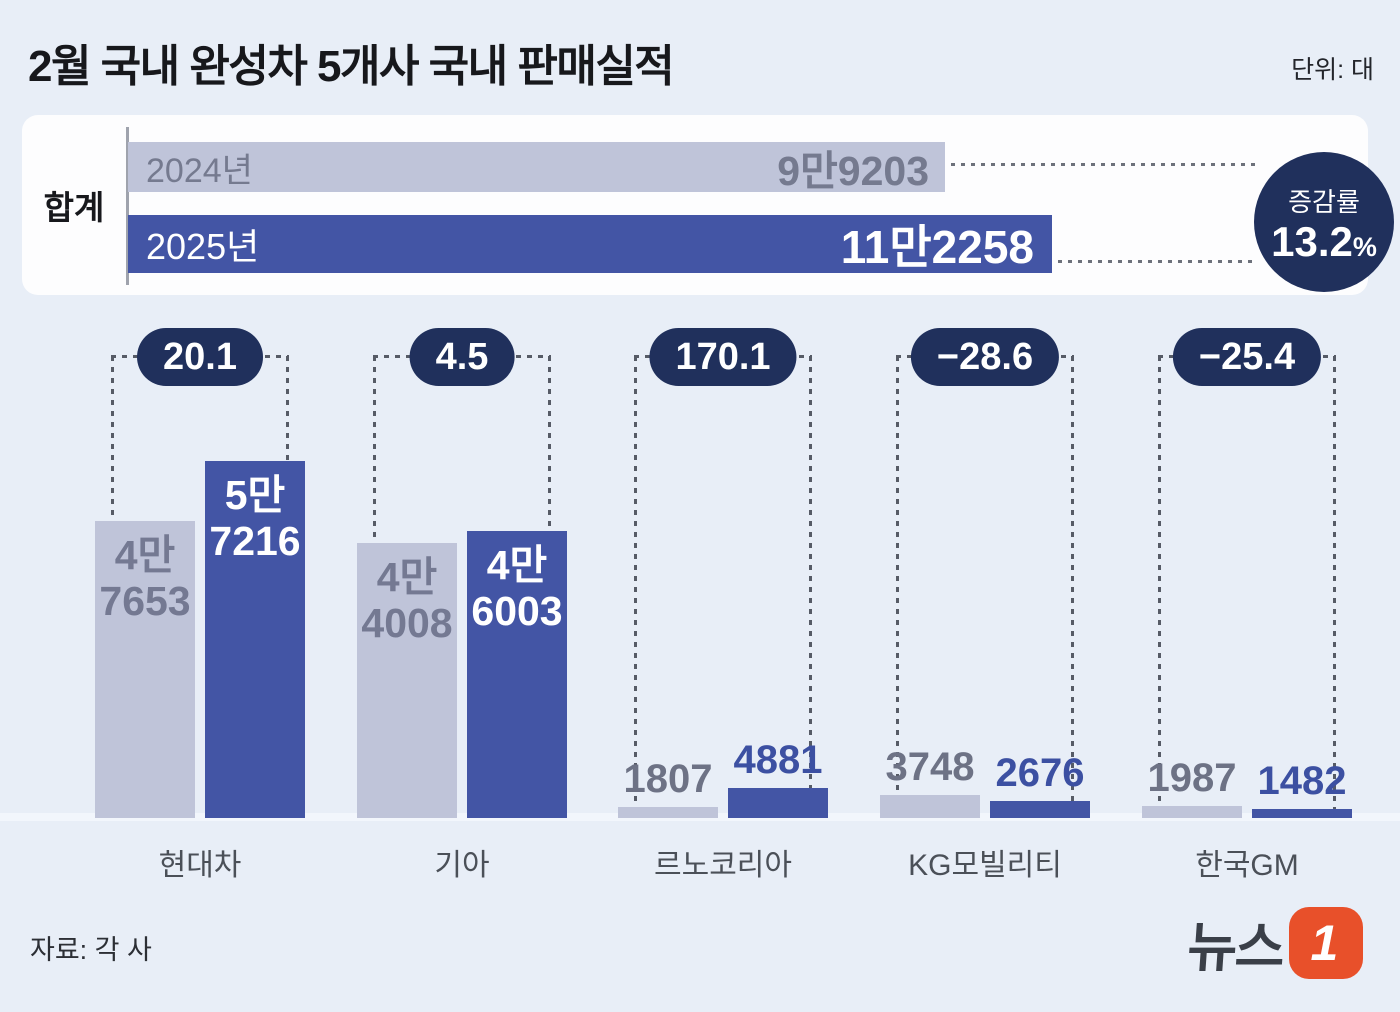 The width and height of the screenshot is (1400, 1012). Describe the element at coordinates (536, 168) in the screenshot. I see `total-bar-2024: 2024년 9만9203` at that location.